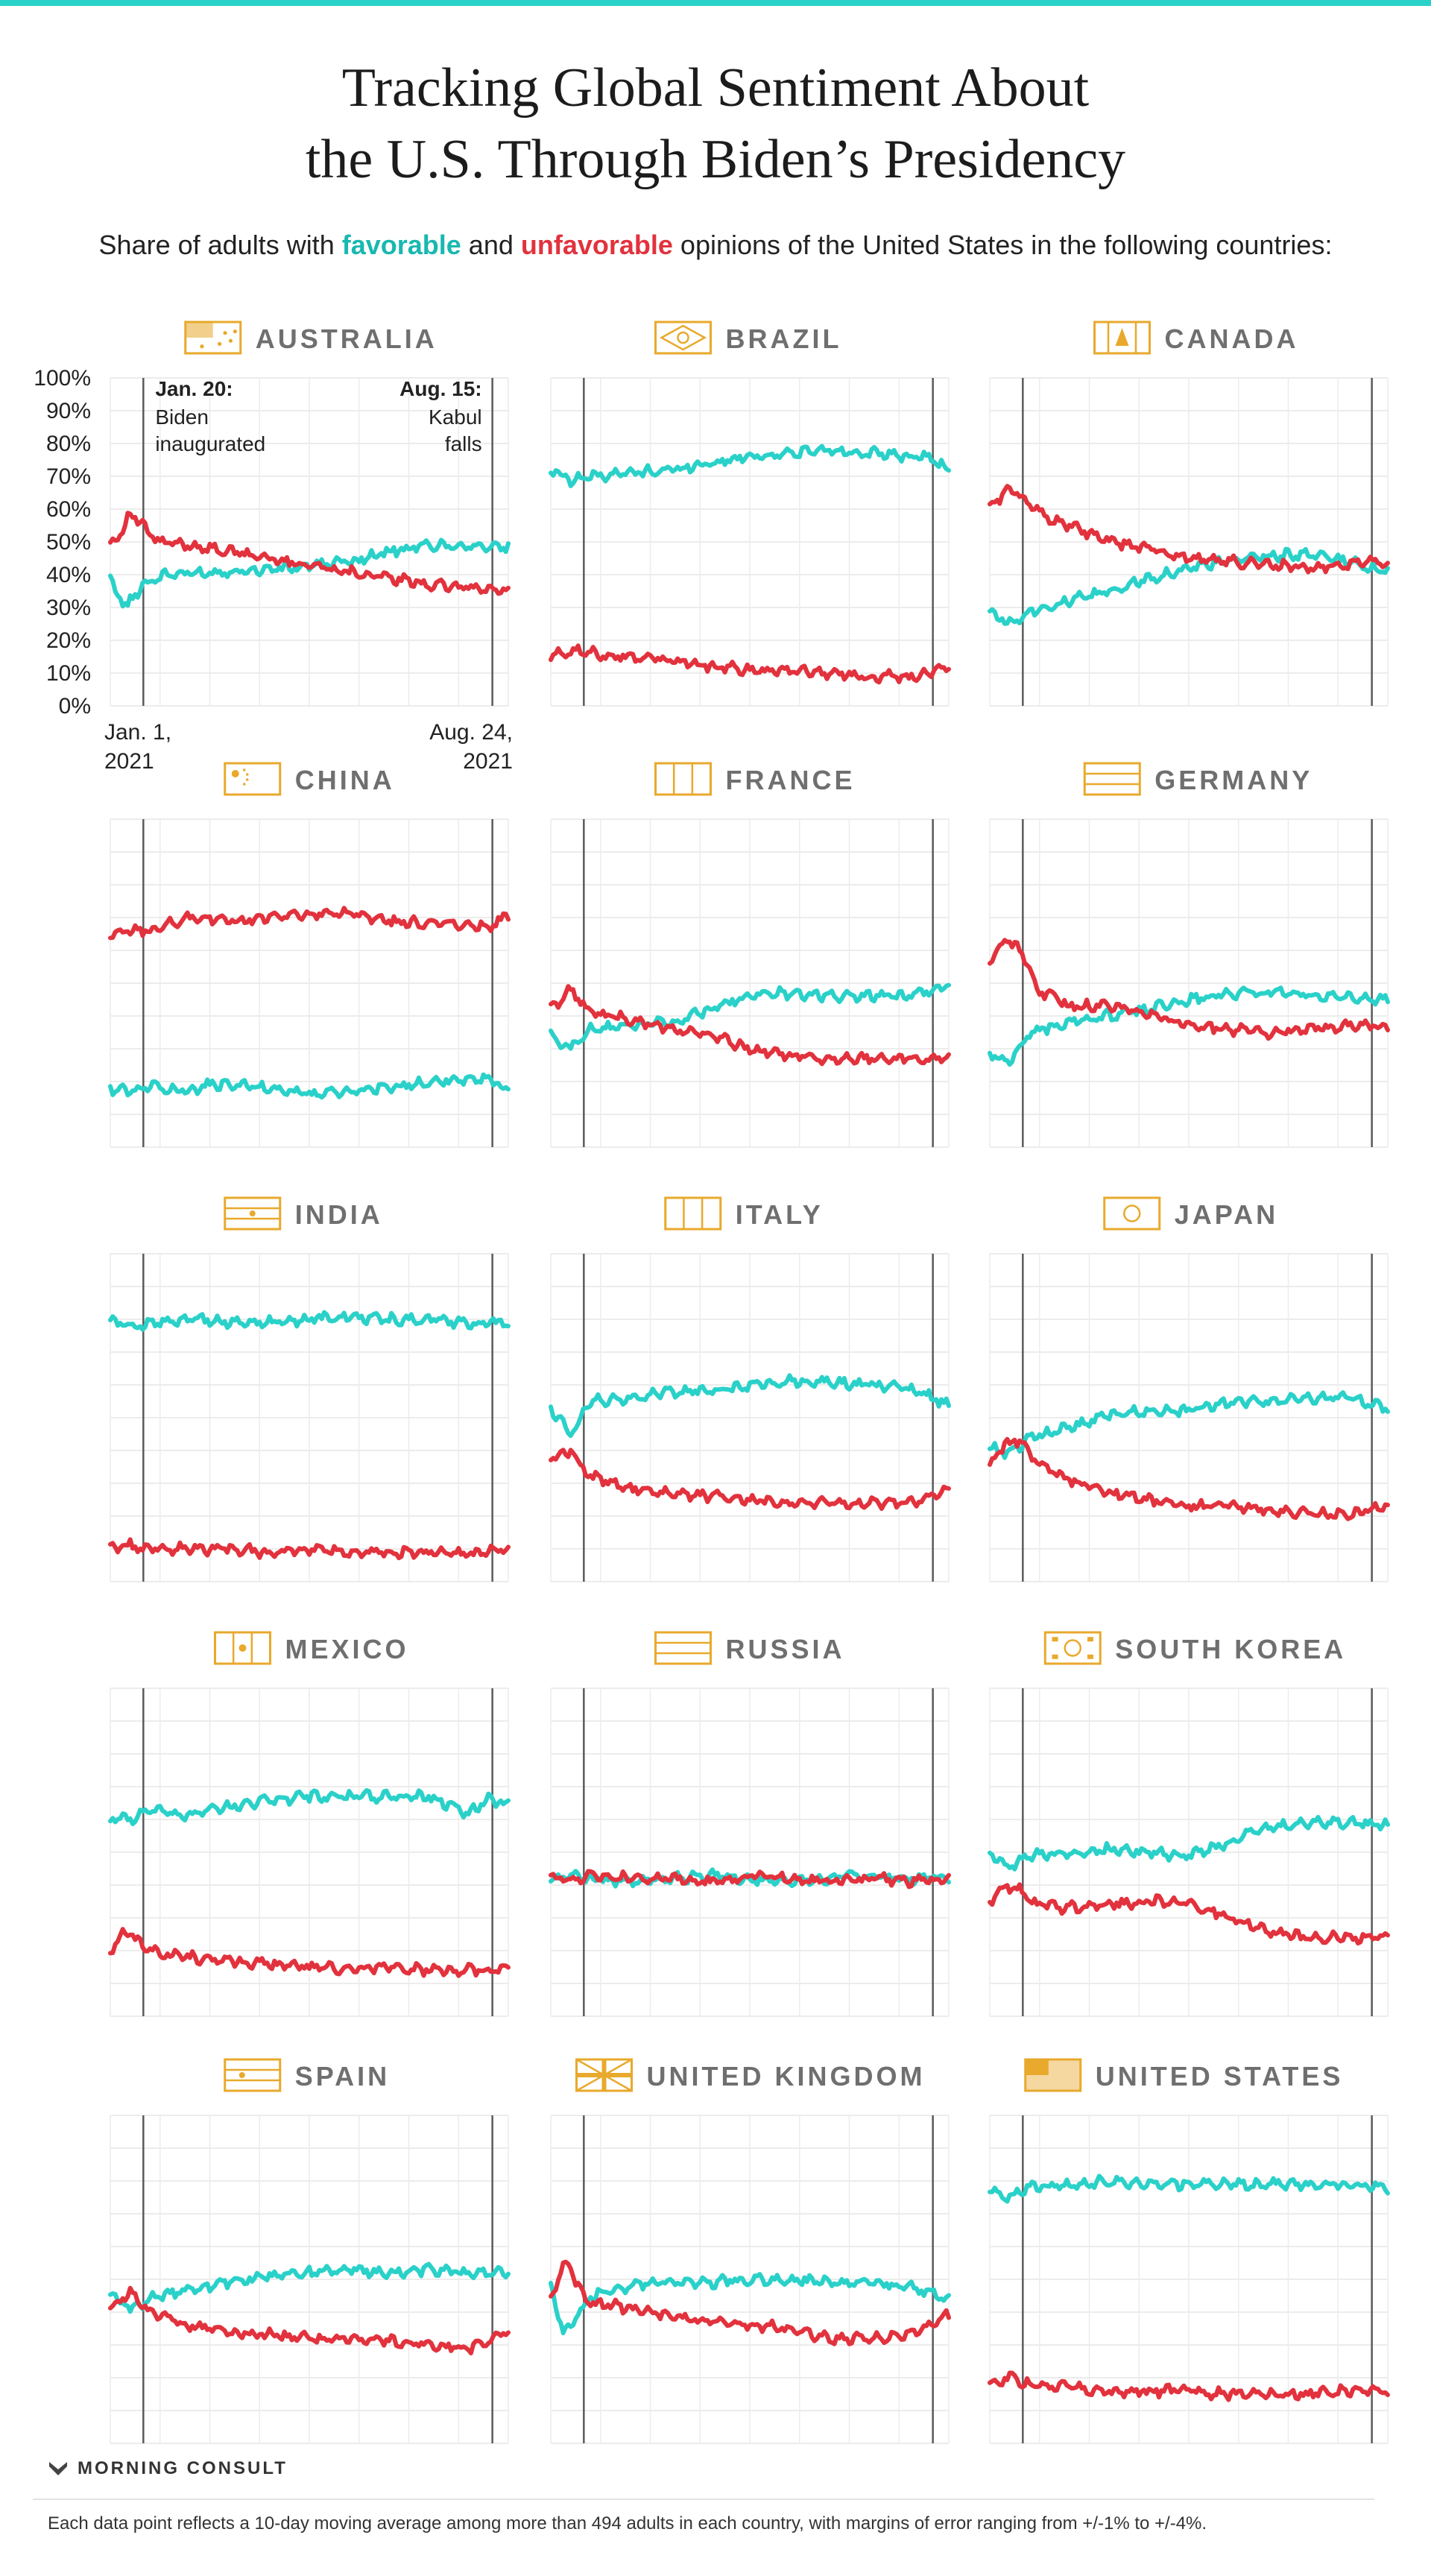  I want to click on country-panel: CHINA, so click(310, 955).